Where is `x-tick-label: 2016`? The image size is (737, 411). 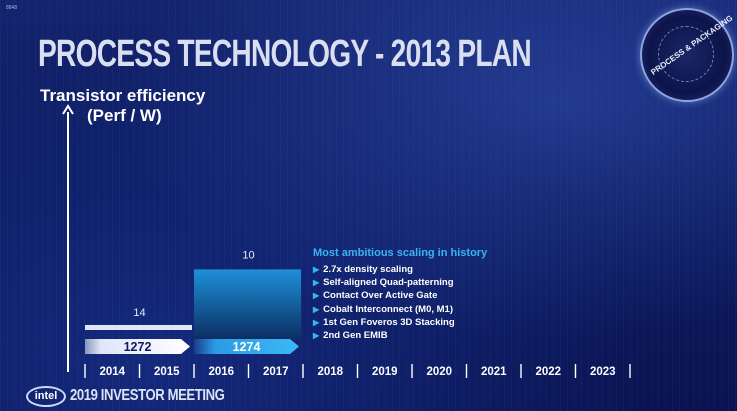
x-tick-label: 2016 is located at coordinates (221, 372).